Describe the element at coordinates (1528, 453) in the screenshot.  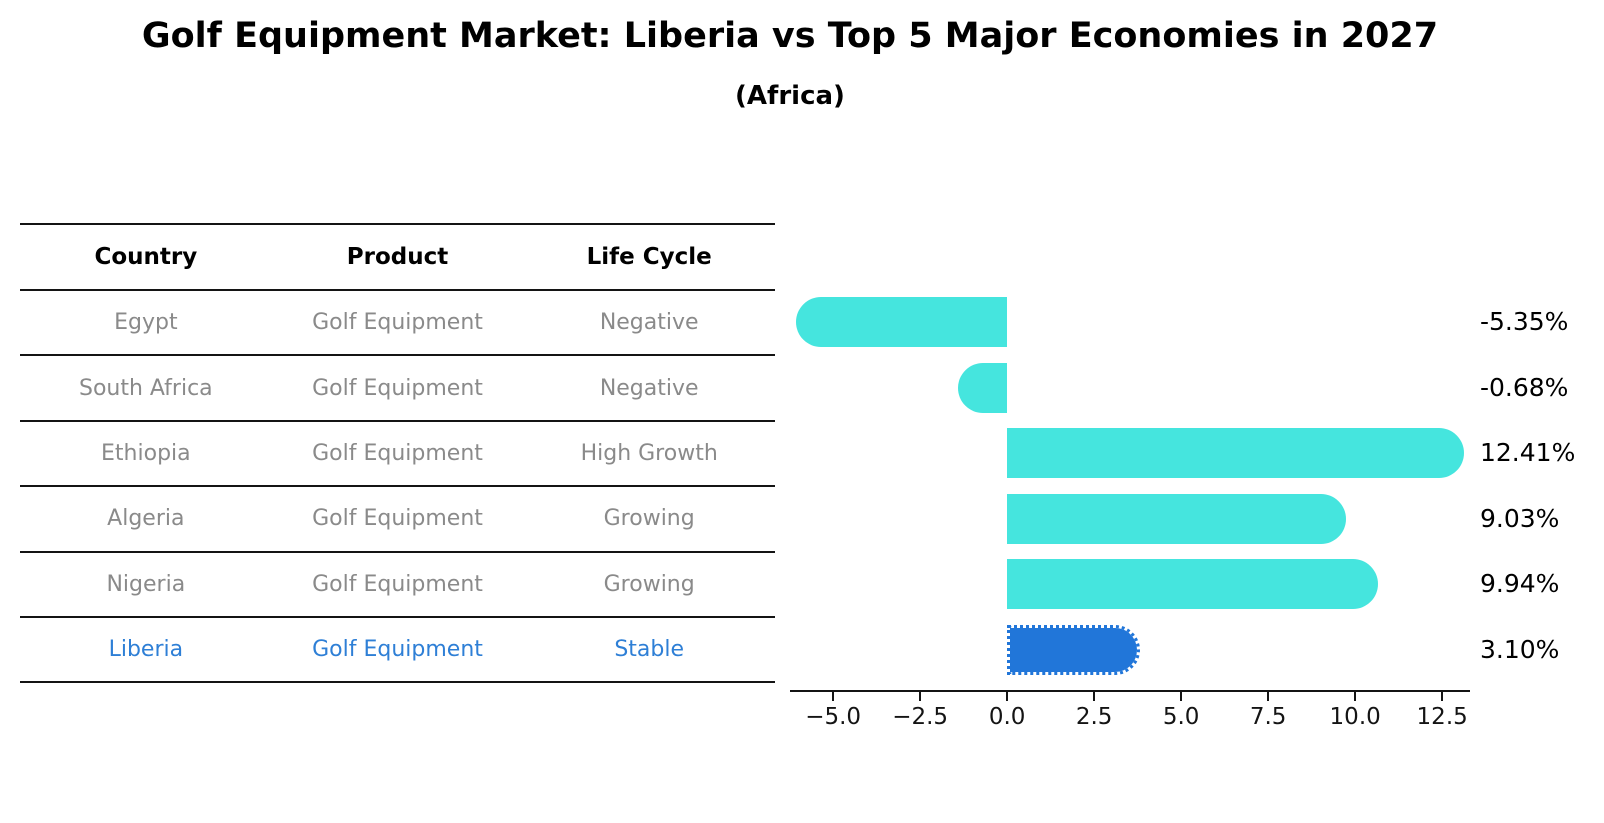
I see `value-label: 12.41%` at that location.